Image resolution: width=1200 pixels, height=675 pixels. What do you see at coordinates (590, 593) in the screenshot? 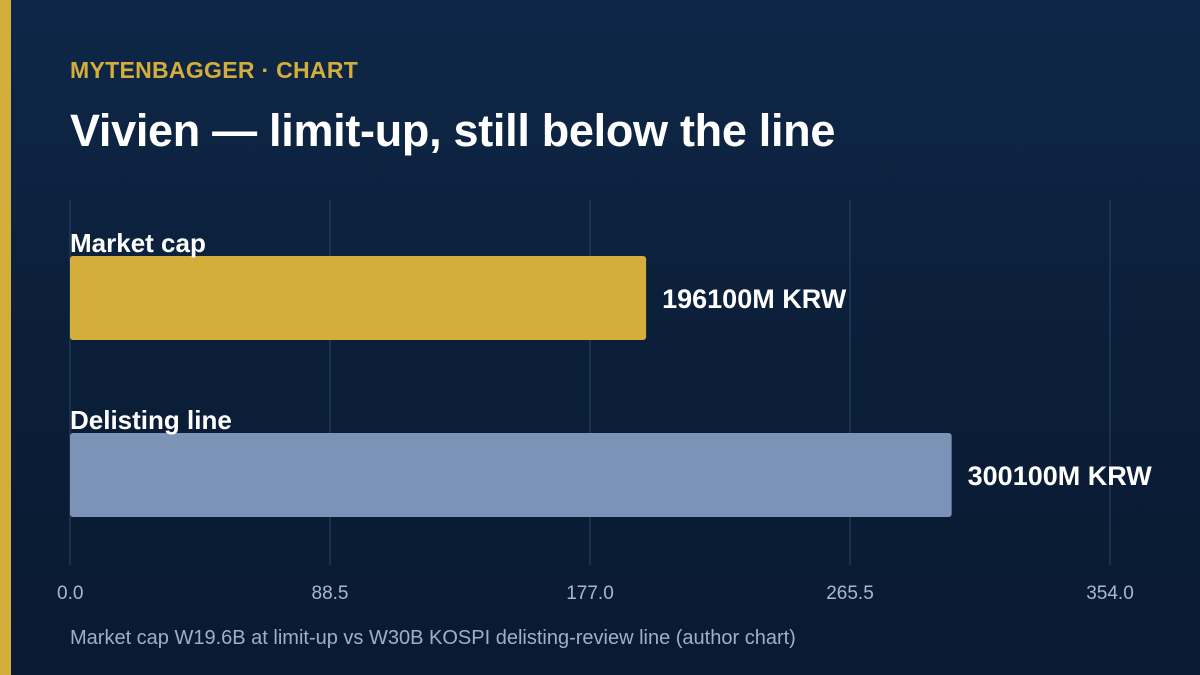
I see `x-tick-label: 177.0` at bounding box center [590, 593].